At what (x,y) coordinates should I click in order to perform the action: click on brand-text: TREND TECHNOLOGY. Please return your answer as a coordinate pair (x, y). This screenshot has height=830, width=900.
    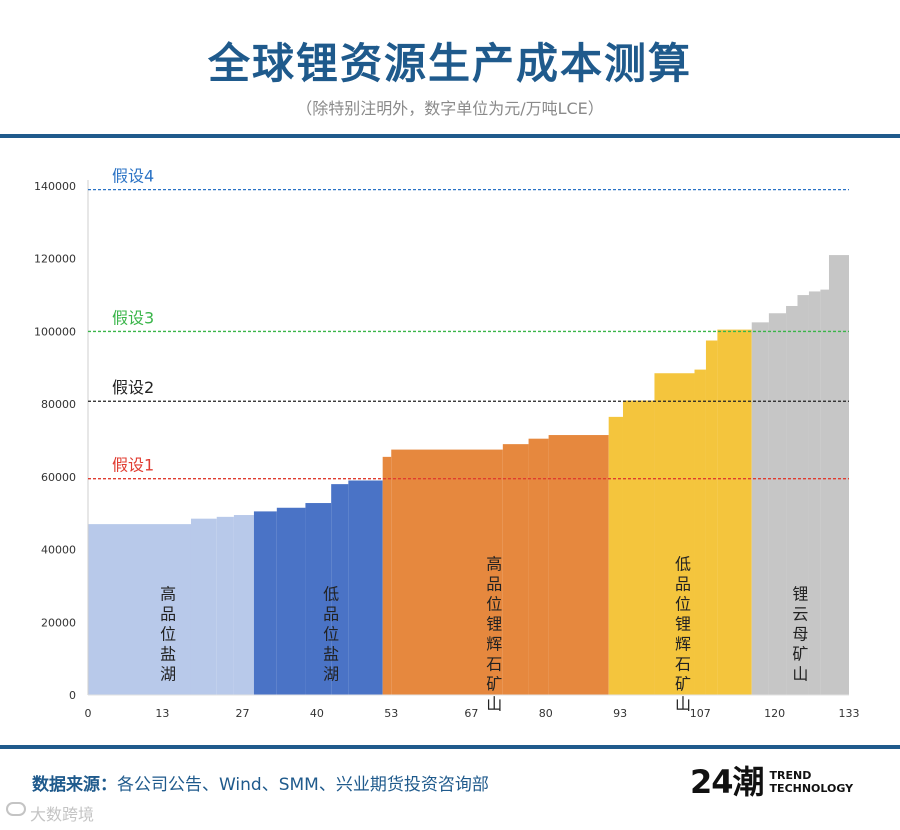
    Looking at the image, I should click on (812, 782).